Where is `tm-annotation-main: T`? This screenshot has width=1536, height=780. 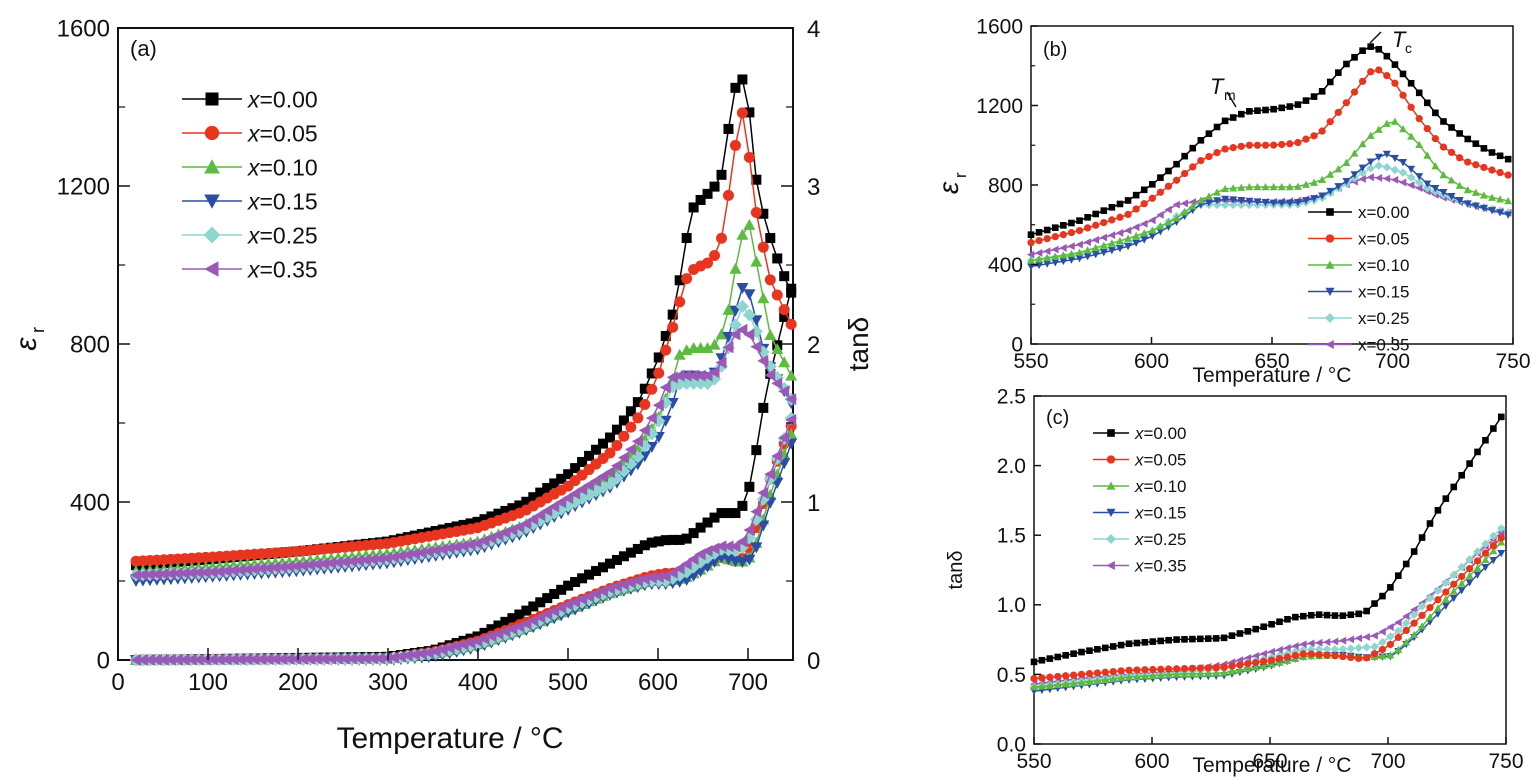
tm-annotation-main: T is located at coordinates (1217, 86).